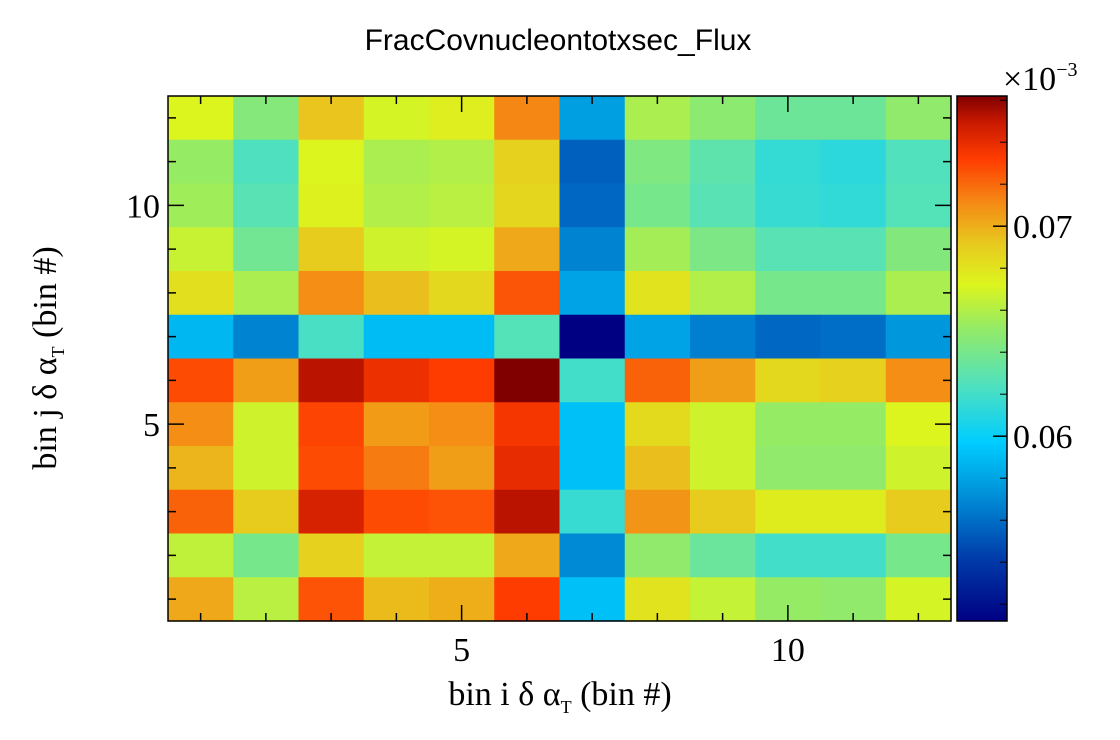 The height and width of the screenshot is (740, 1120). What do you see at coordinates (47, 357) in the screenshot?
I see `y-axis-label: bin j δ αT (bin #)` at bounding box center [47, 357].